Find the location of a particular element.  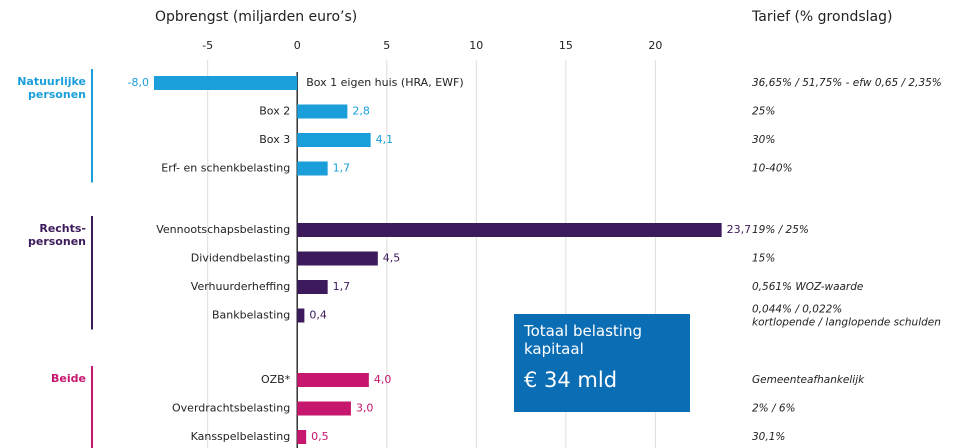

category-label: Kansspelbelasting is located at coordinates (241, 436).